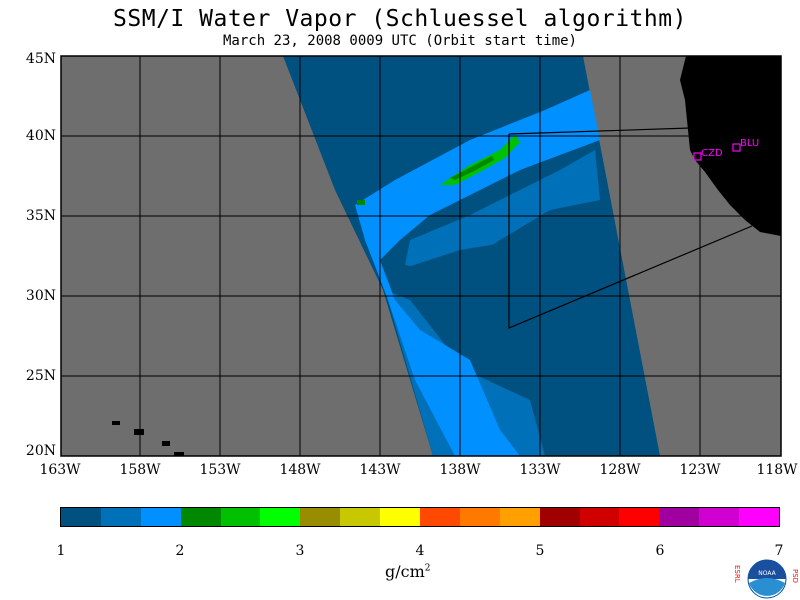 The image size is (800, 600). What do you see at coordinates (767, 579) in the screenshot?
I see `noaa-logo: ESRL NOAA PSD` at bounding box center [767, 579].